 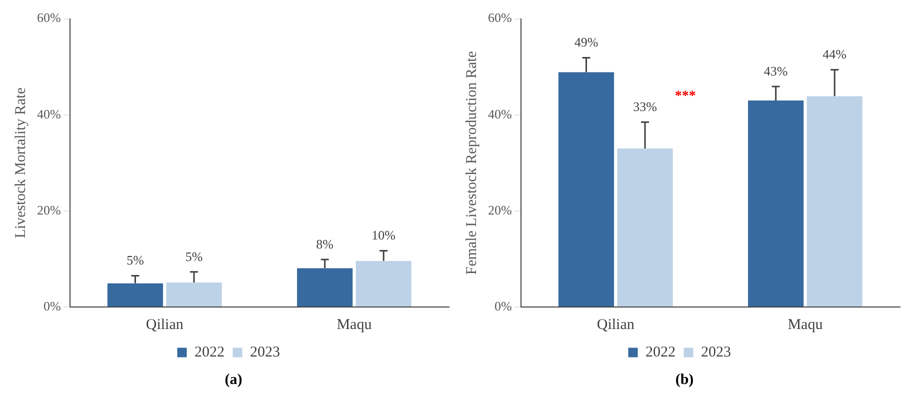 I want to click on data-label: 10%, so click(x=384, y=235).